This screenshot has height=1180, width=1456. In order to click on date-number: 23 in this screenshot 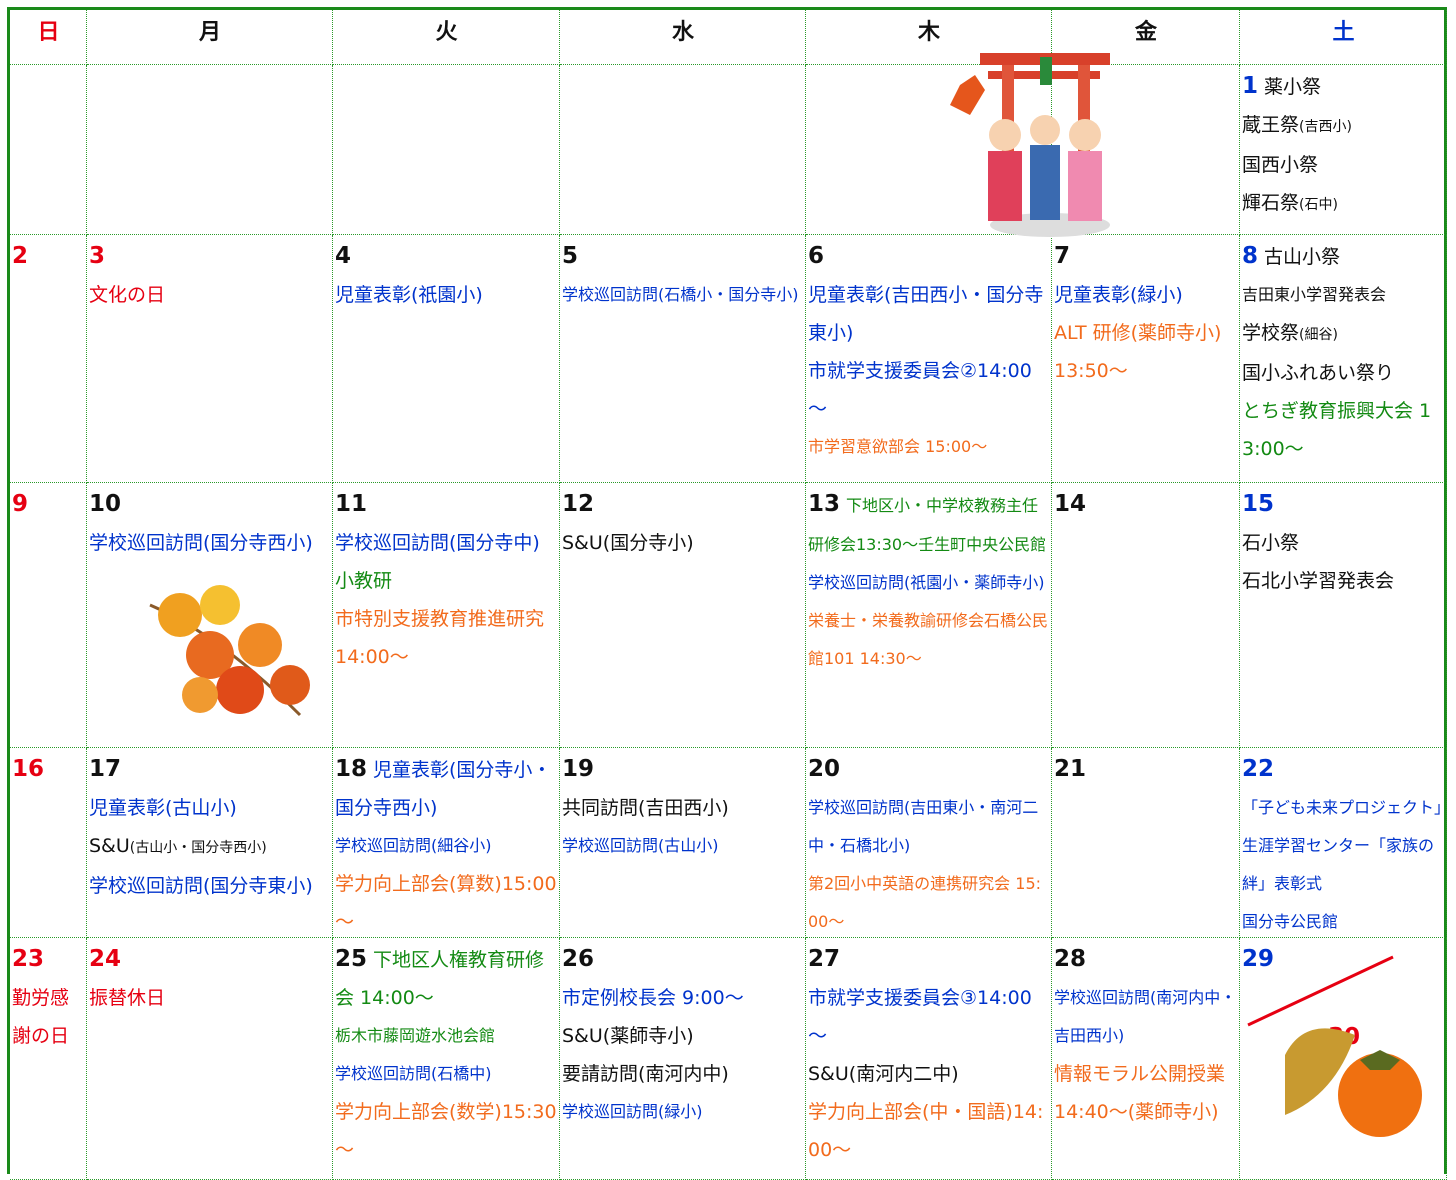, I will do `click(28, 959)`.